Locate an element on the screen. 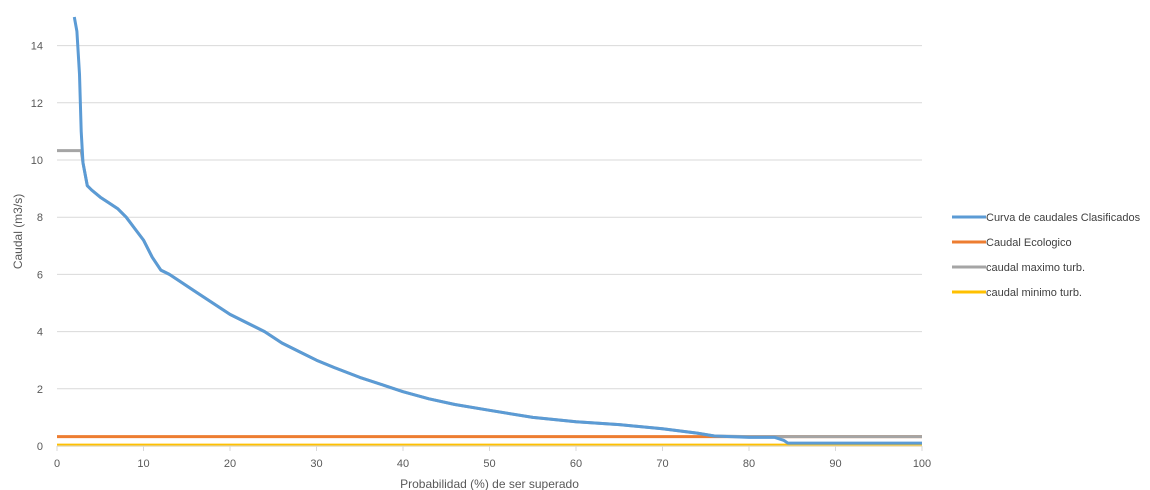 The width and height of the screenshot is (1150, 490). legend-label: Curva de caudales Clasificados is located at coordinates (1063, 218).